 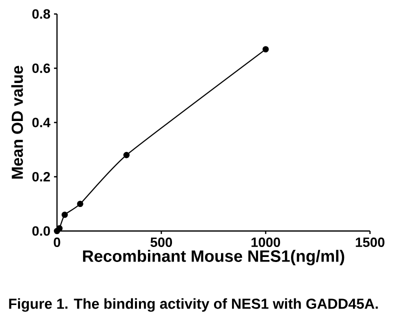 What do you see at coordinates (41, 14) in the screenshot?
I see `y-tick-label: 0.8` at bounding box center [41, 14].